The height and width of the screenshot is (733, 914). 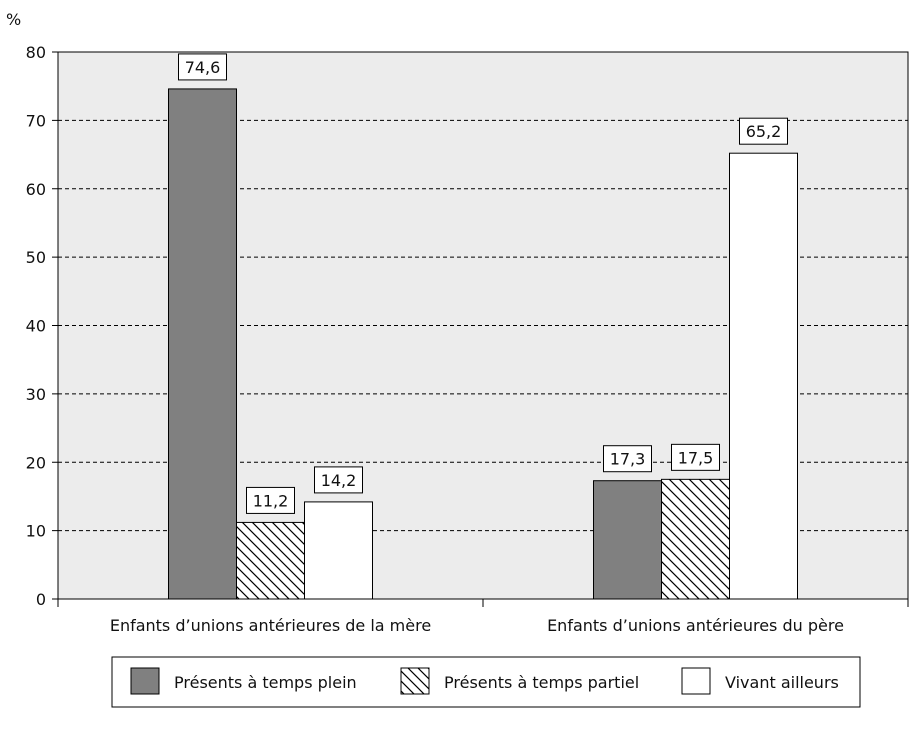 I want to click on legend-label: Présents à temps plein, so click(x=265, y=682).